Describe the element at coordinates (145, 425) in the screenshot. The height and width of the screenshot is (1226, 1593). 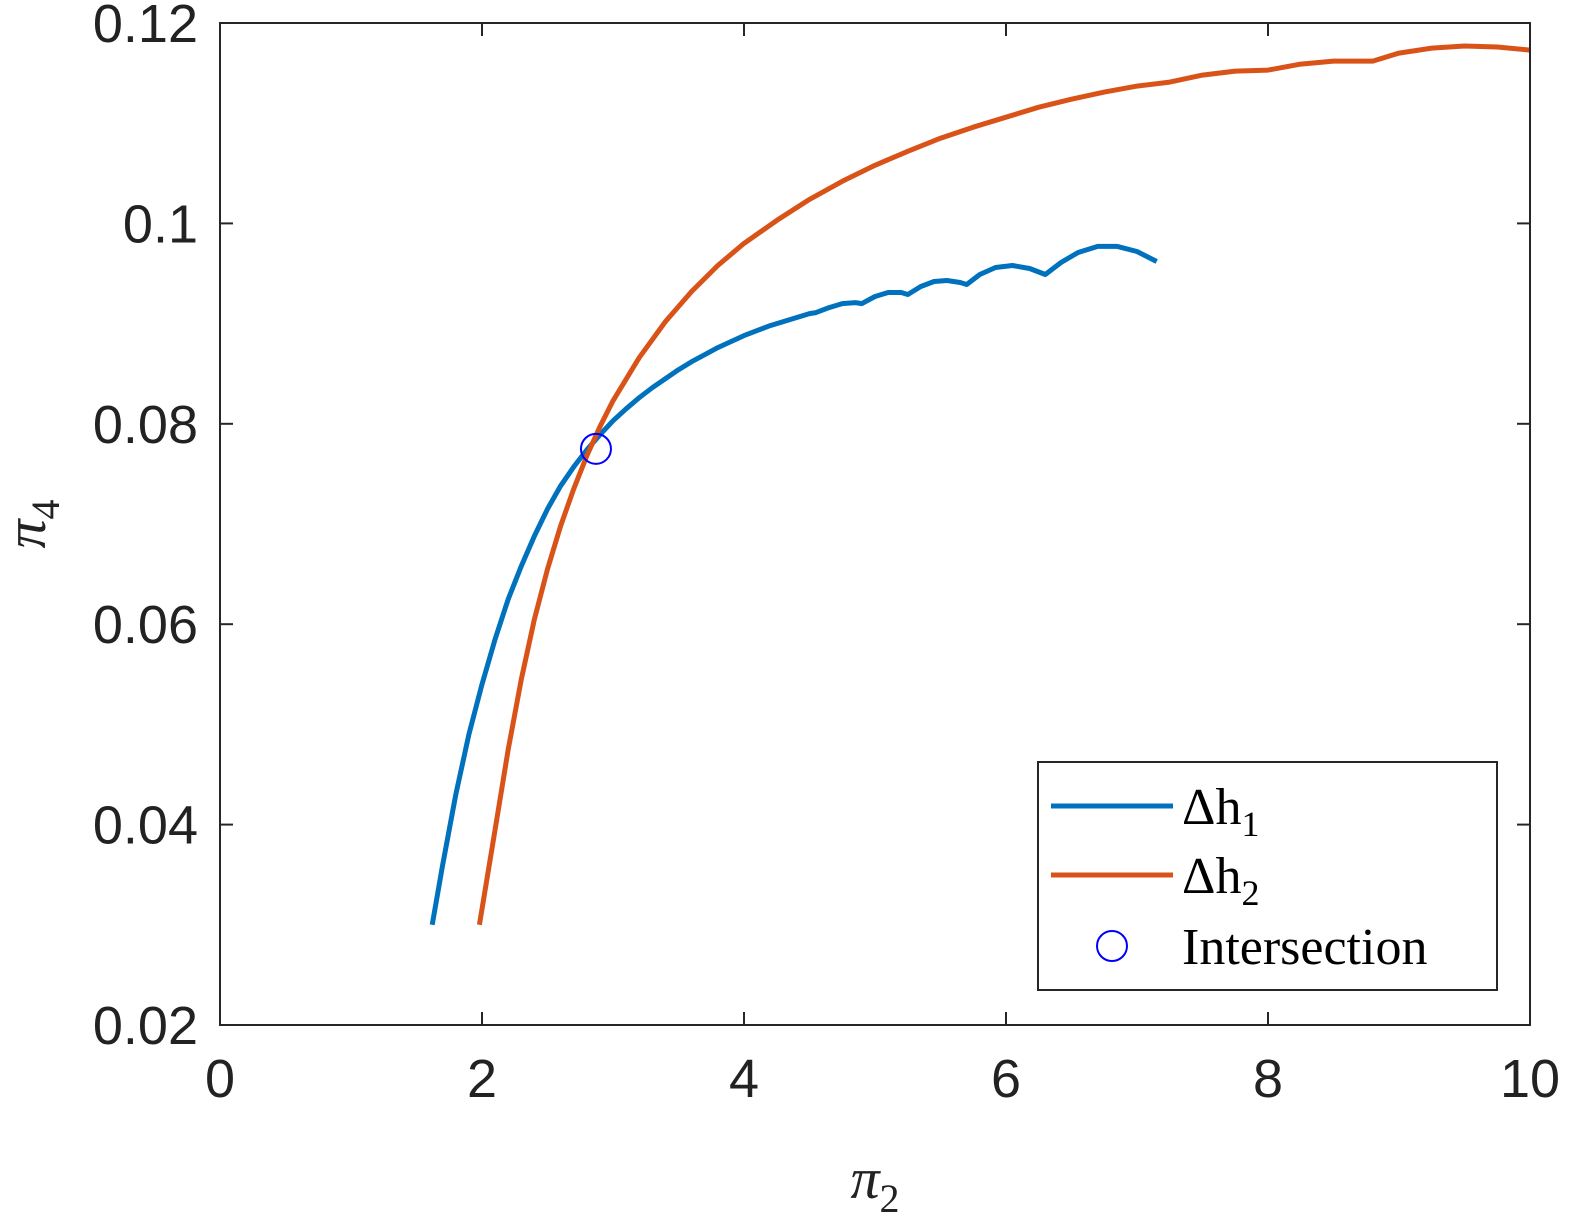
I see `y-tick-label: 0.08` at that location.